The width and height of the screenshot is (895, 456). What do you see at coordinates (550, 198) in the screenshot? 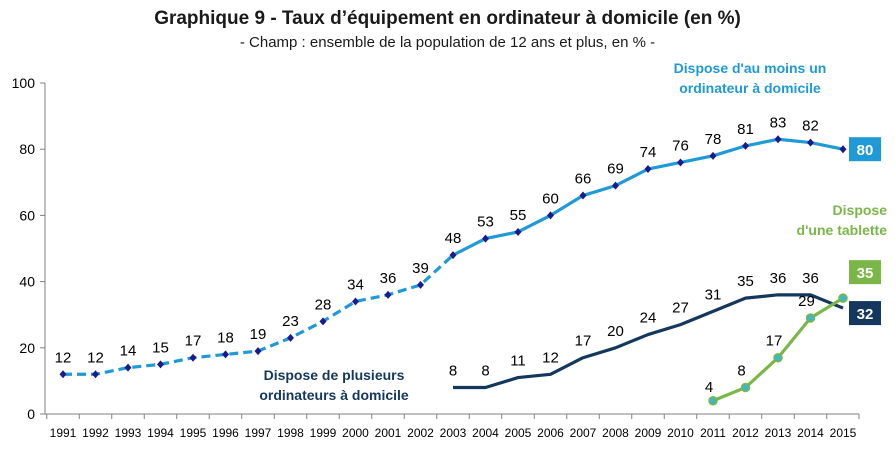
I see `data-label: 60` at bounding box center [550, 198].